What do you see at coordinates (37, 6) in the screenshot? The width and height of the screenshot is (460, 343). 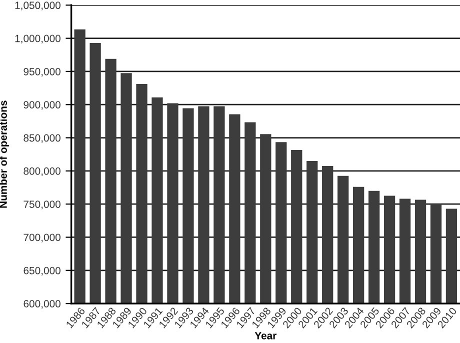 I see `y-tick-label: 1,050,000` at bounding box center [37, 6].